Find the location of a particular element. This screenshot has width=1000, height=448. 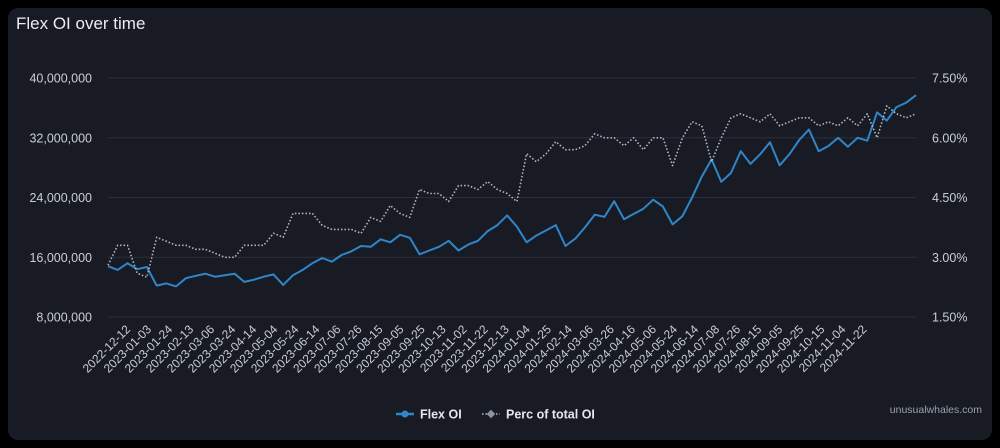

legend-item-perc-total-oi: Perc of total OI is located at coordinates (538, 415).